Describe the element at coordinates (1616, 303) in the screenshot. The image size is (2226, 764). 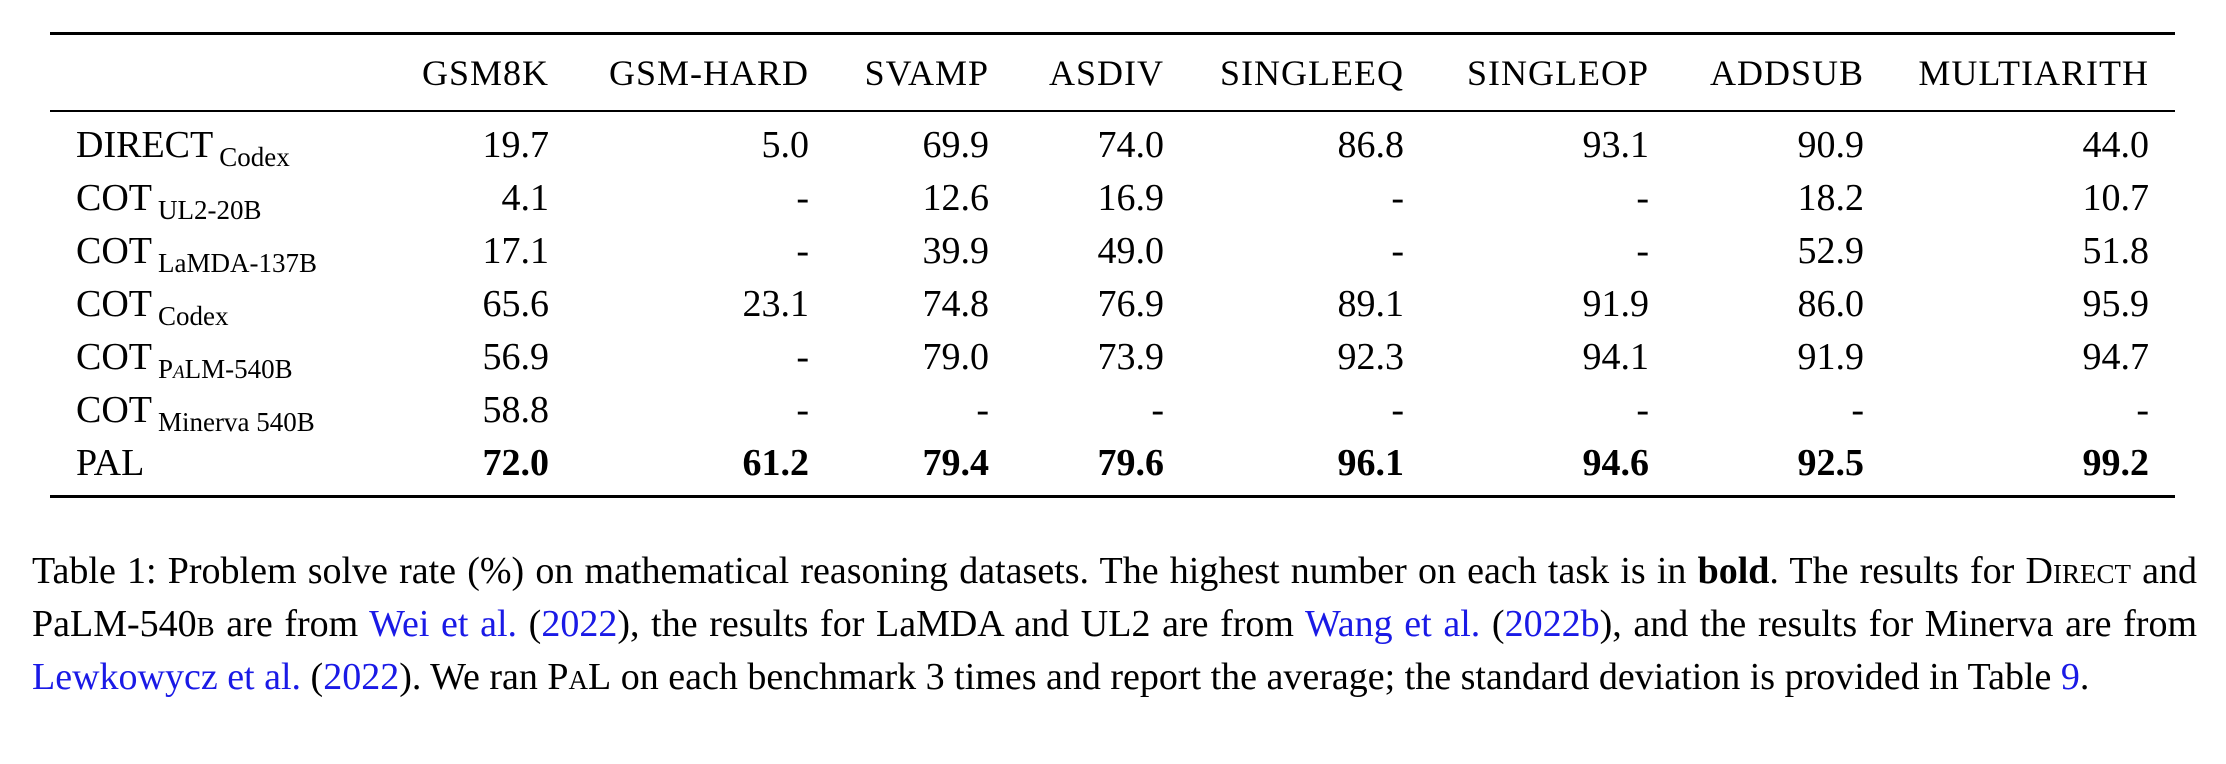
I see `table-cell: 91.9` at that location.